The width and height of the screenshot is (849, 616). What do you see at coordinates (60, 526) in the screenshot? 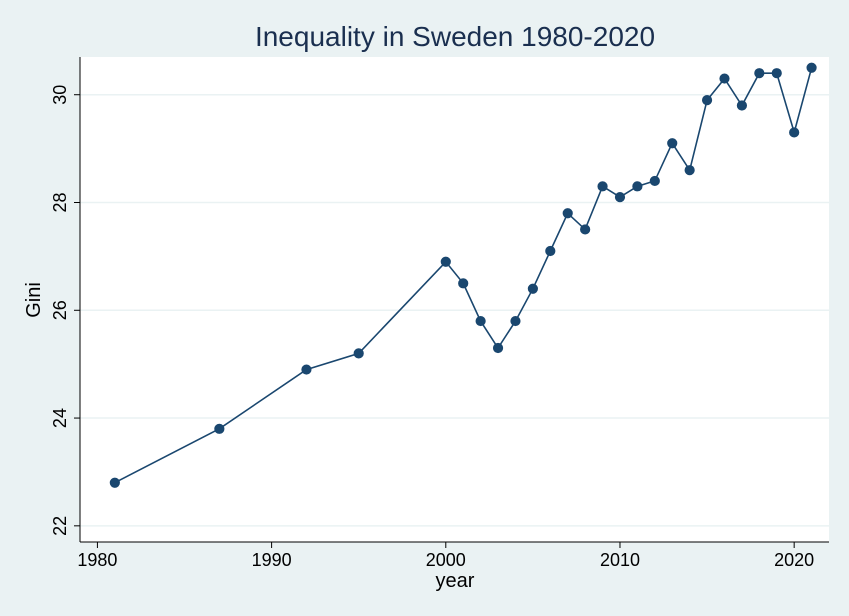
I see `y-tick-label: 22` at bounding box center [60, 526].